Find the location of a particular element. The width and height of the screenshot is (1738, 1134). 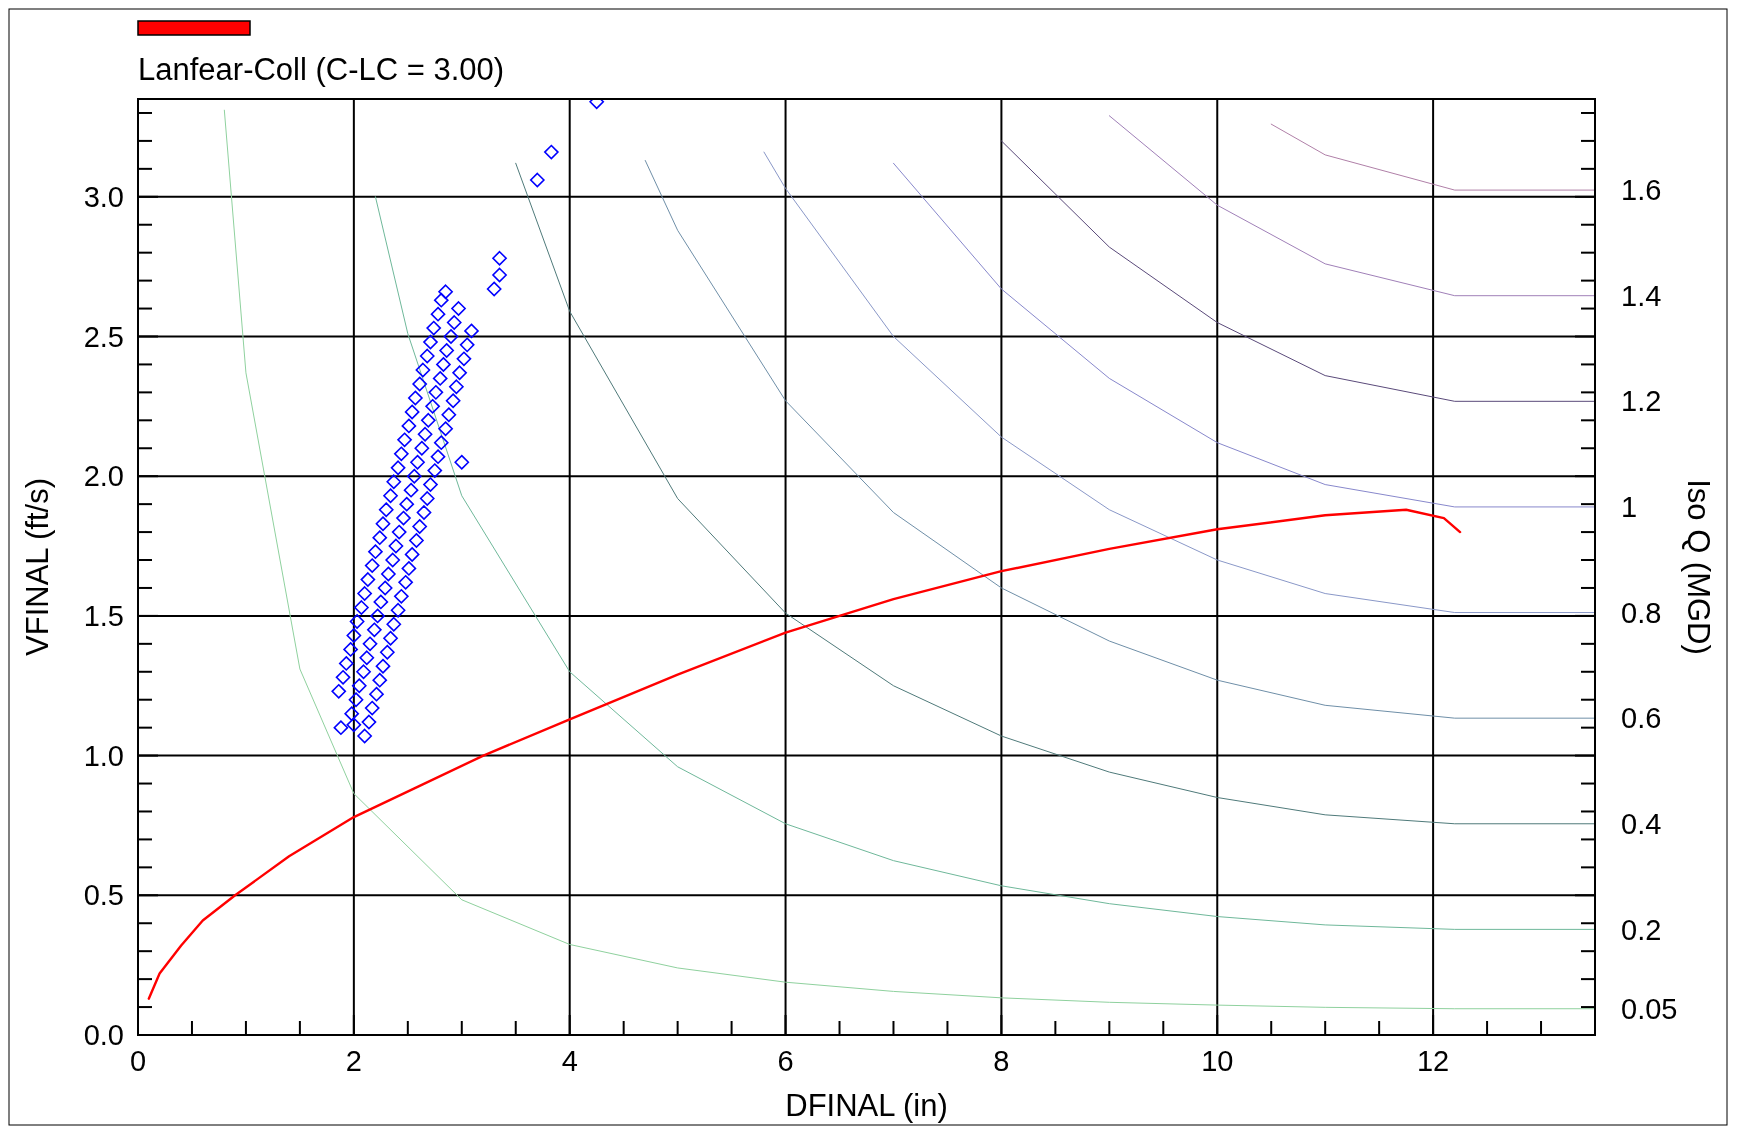

x-tick-label: 0 is located at coordinates (138, 1061).